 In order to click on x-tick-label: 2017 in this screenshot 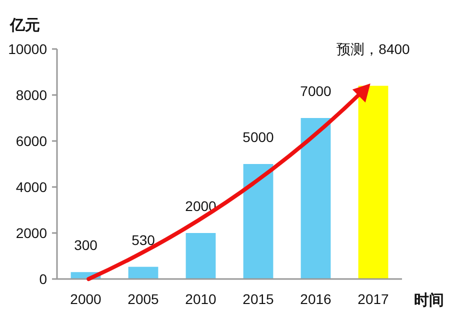, I will do `click(374, 299)`.